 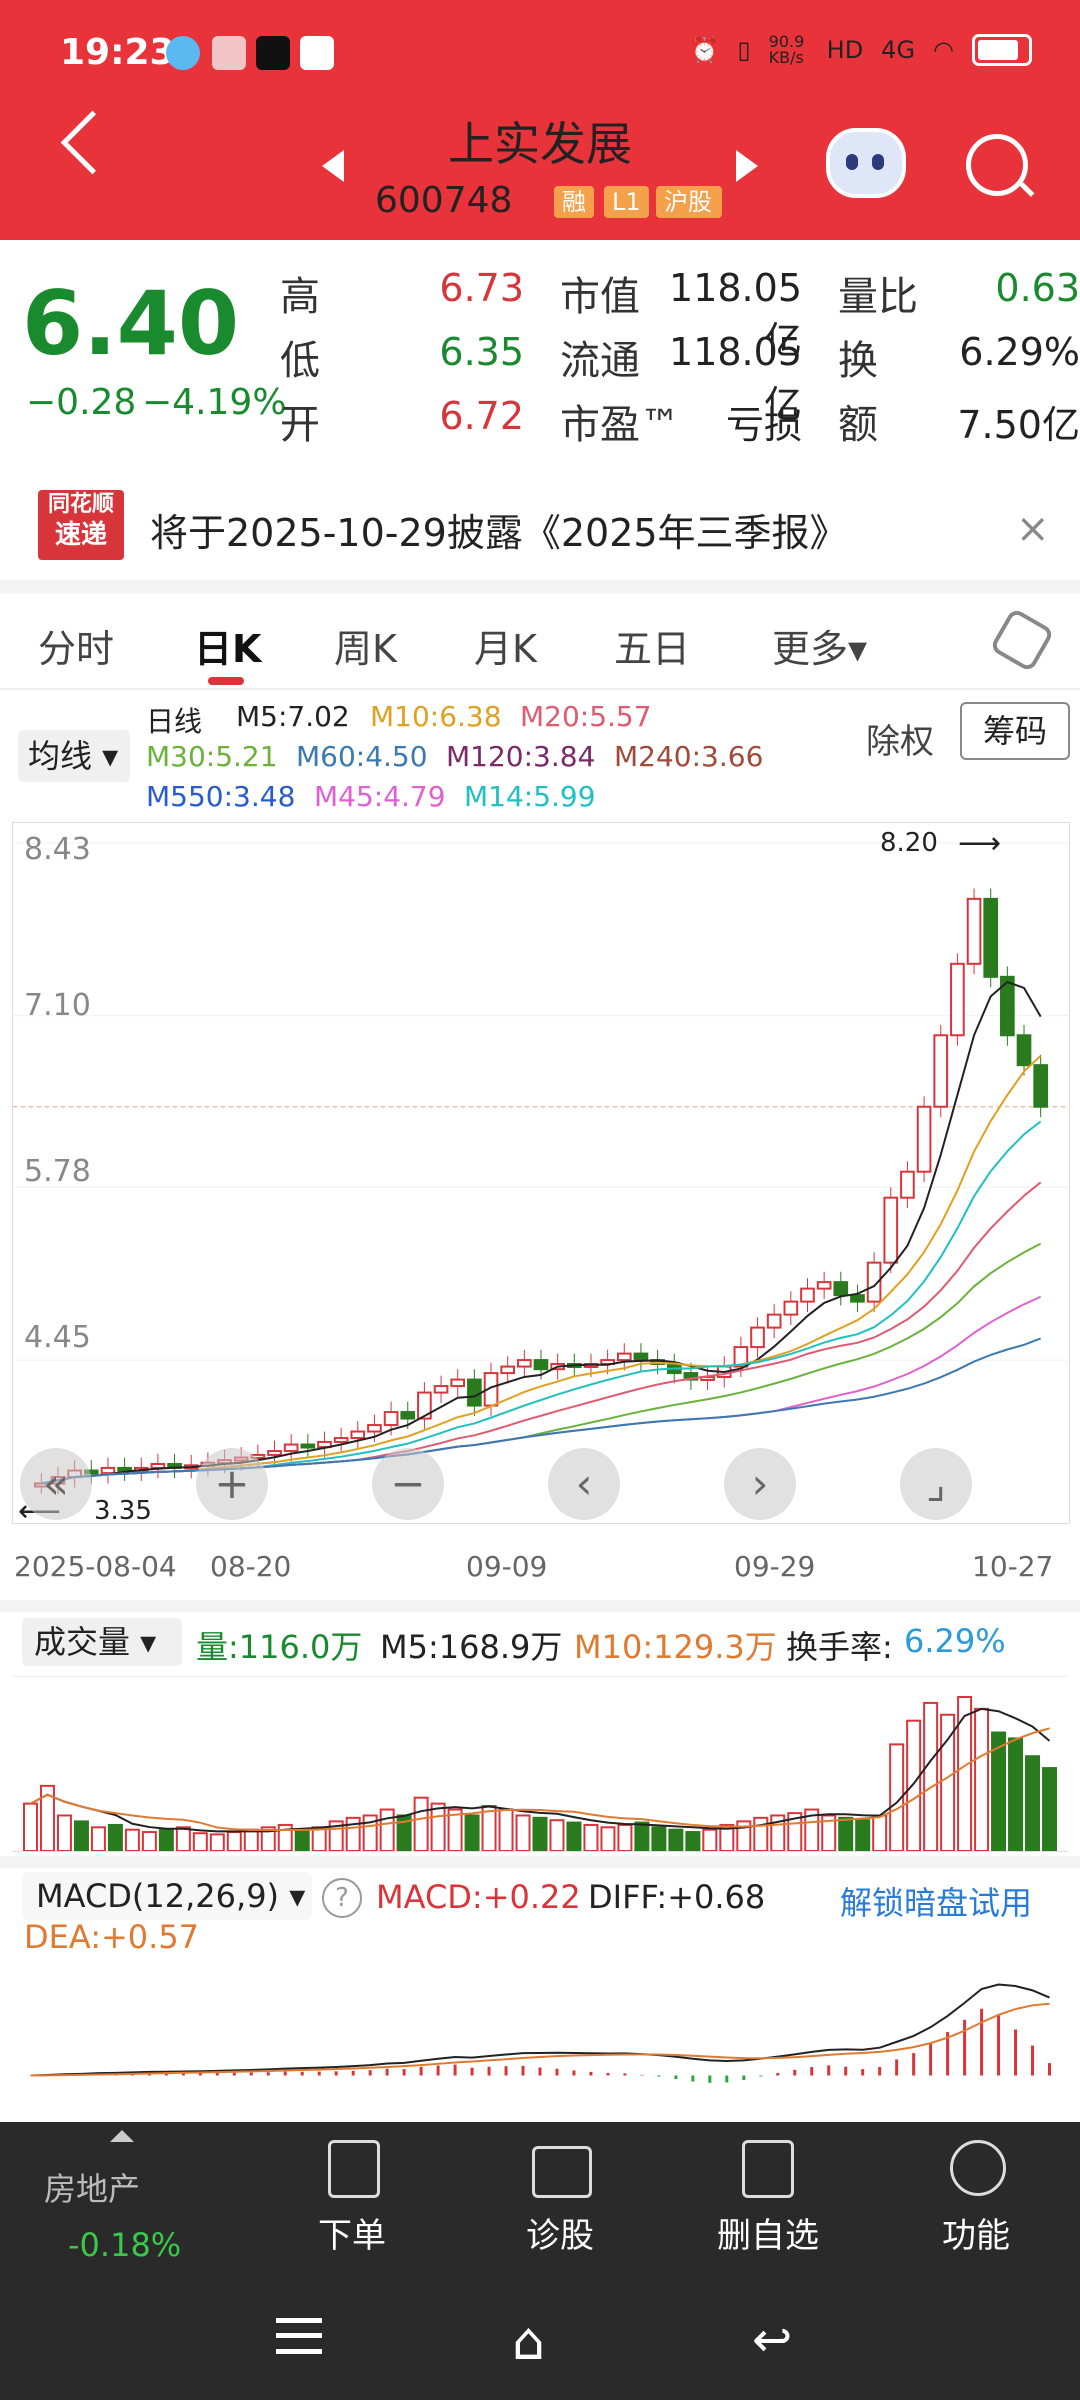 I want to click on tab-intraday: 分时, so click(x=76, y=649).